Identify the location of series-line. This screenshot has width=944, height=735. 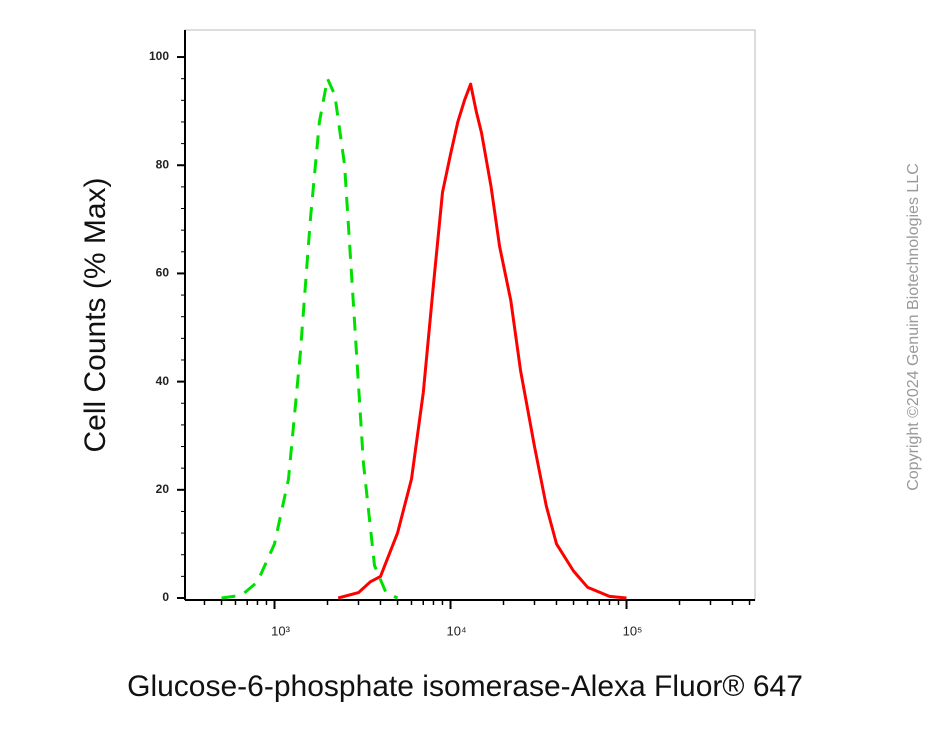
(310, 338).